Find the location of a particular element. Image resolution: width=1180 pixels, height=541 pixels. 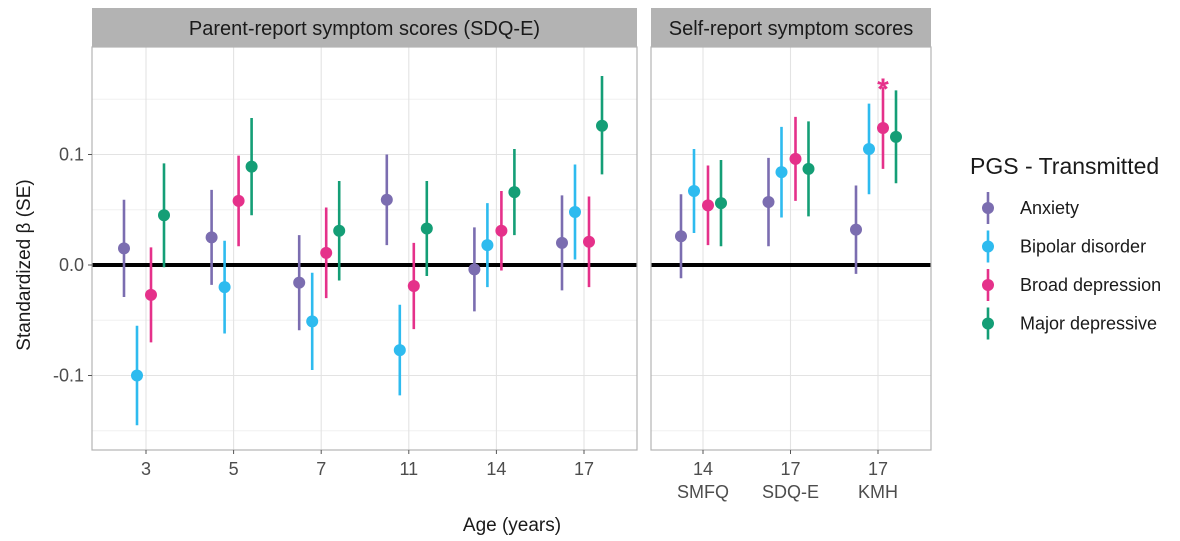

significance-annotation: * is located at coordinates (883, 89).